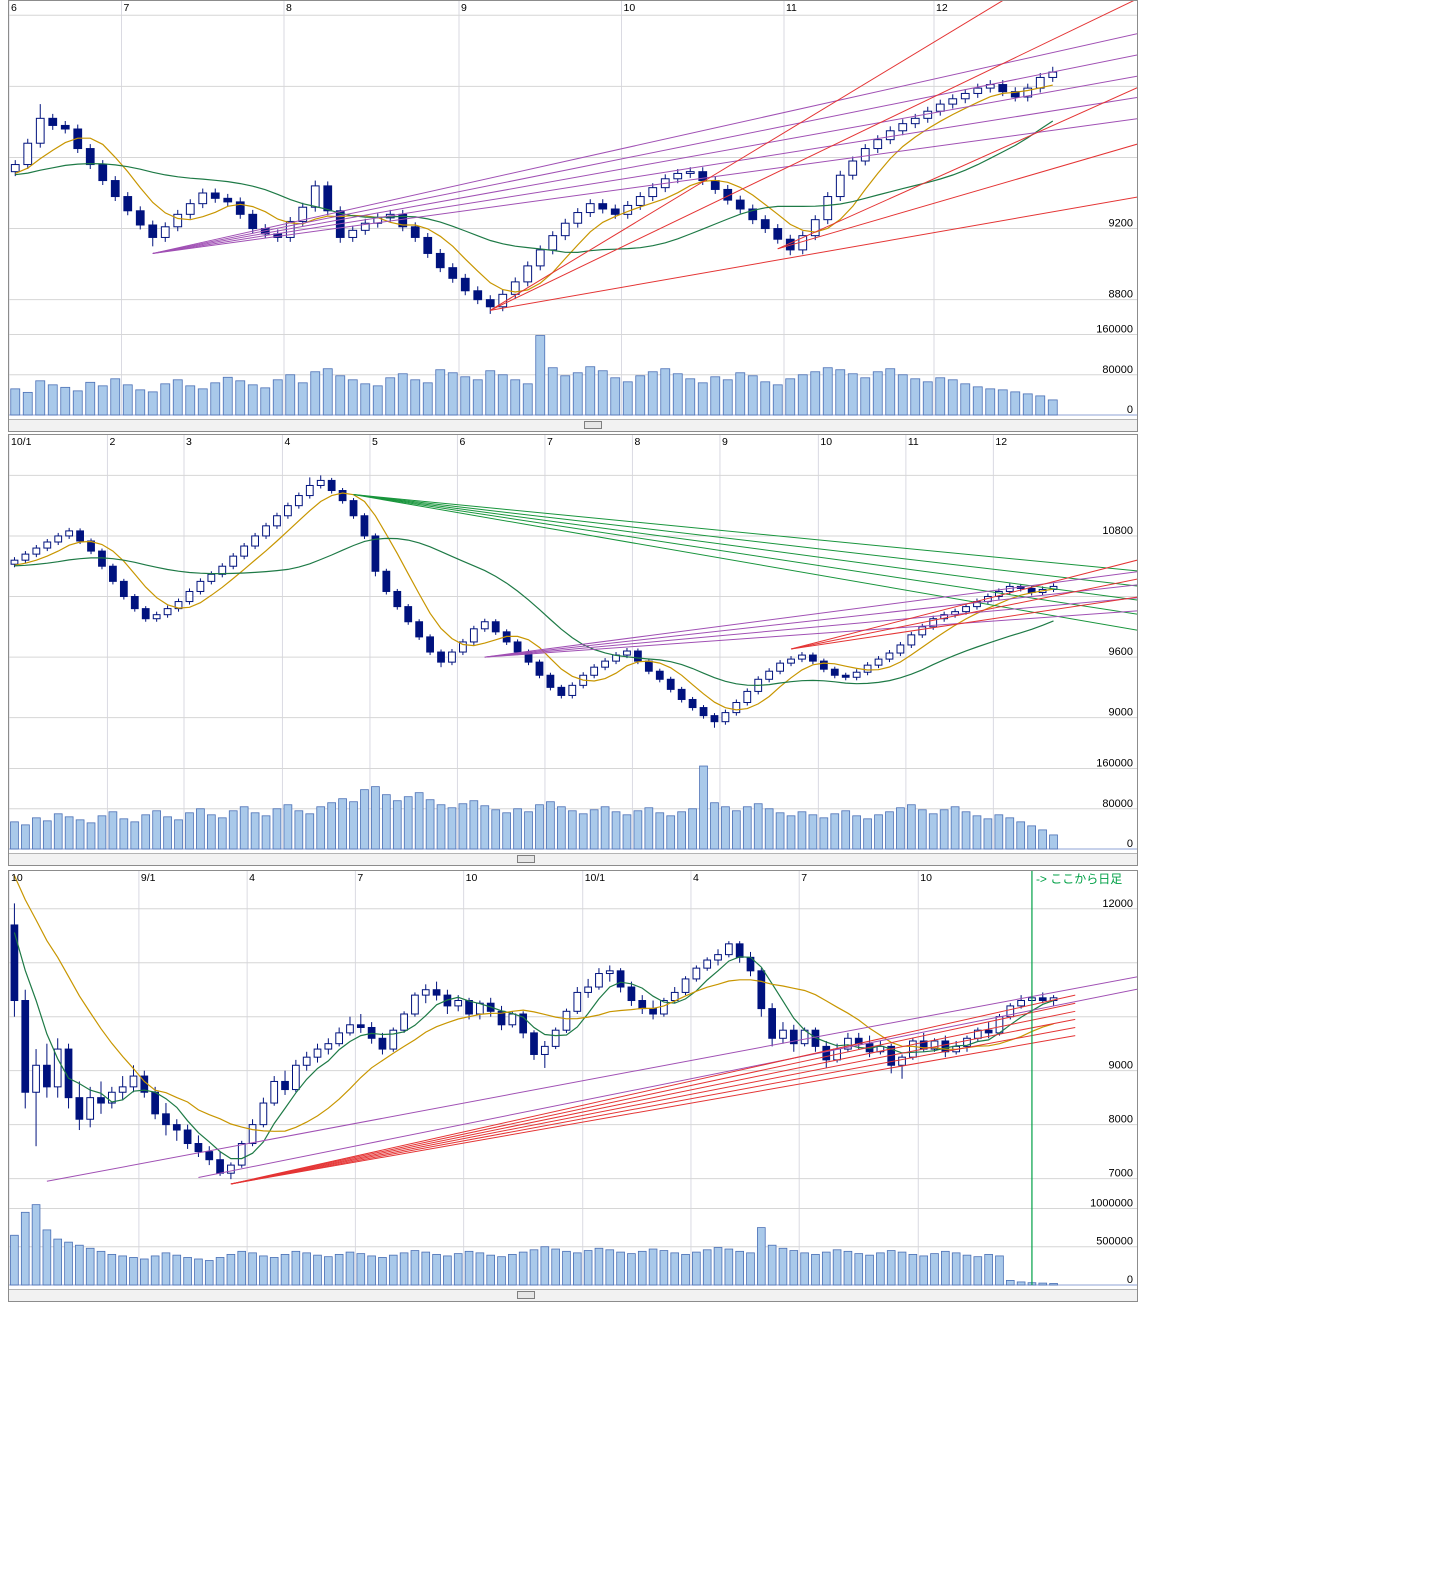  Describe the element at coordinates (637, 442) in the screenshot. I see `x-axis-label: 8` at that location.